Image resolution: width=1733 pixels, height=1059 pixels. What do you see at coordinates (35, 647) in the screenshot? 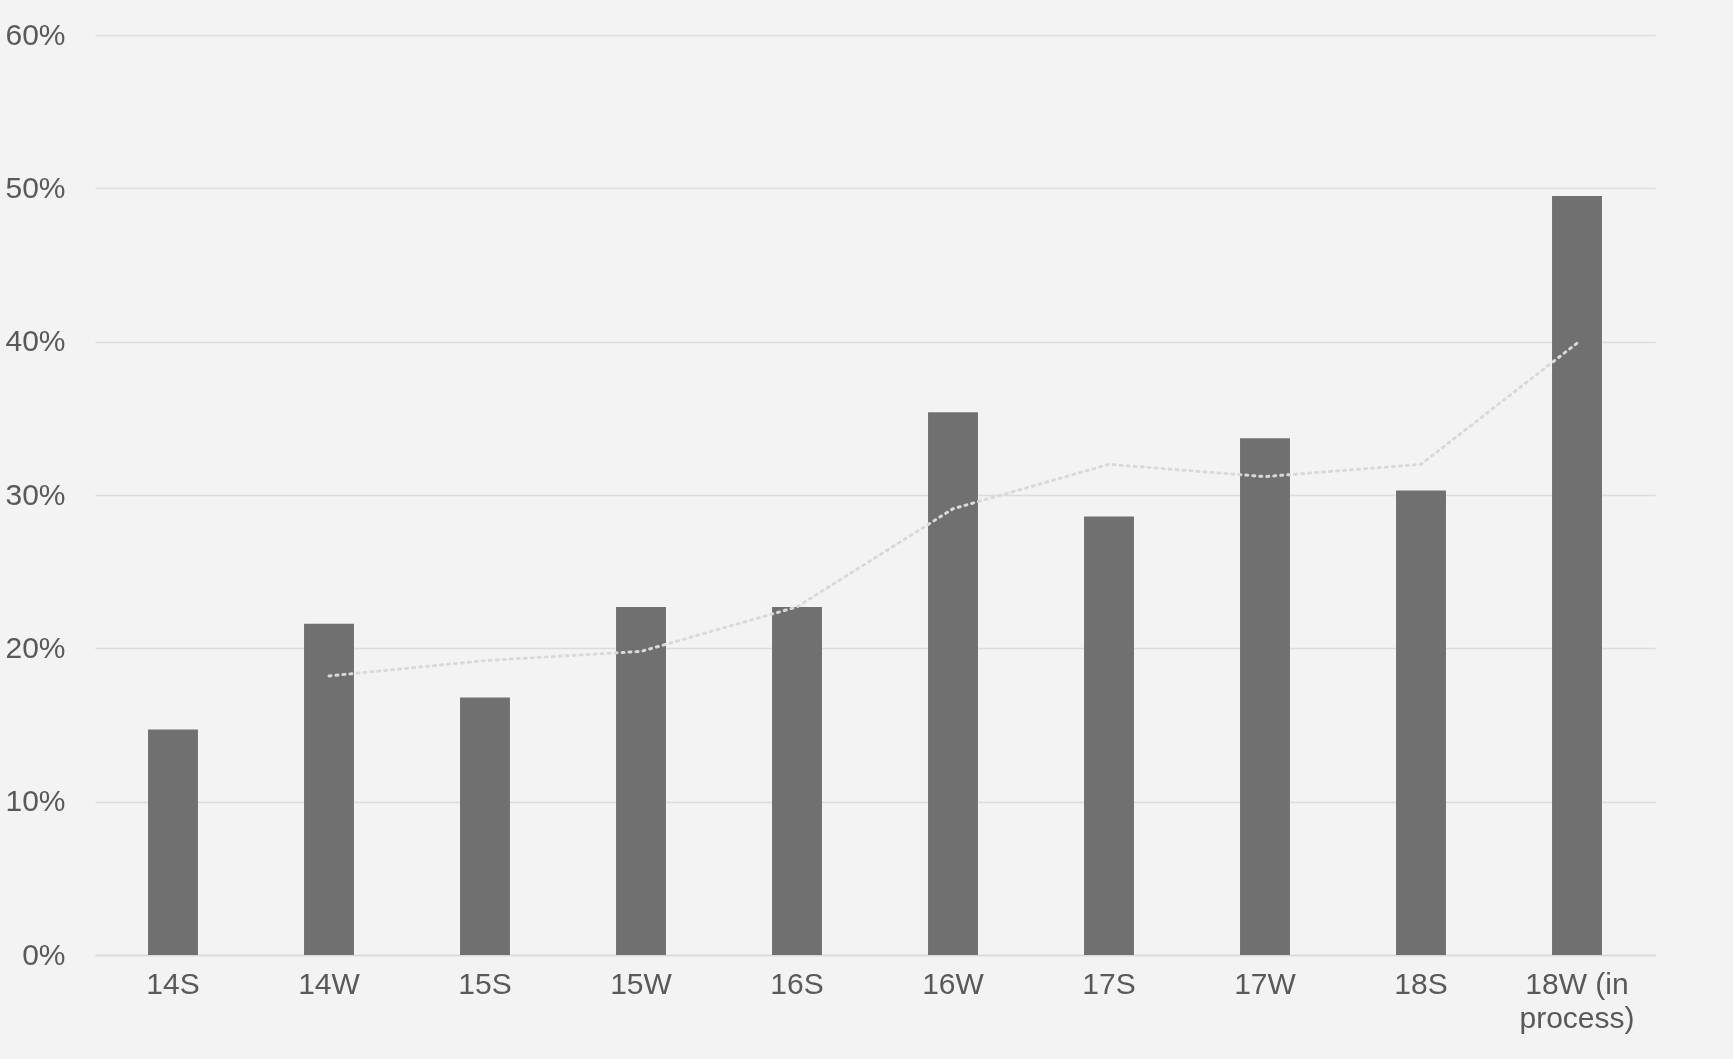
I see `y-tick-label: 20%` at bounding box center [35, 647].